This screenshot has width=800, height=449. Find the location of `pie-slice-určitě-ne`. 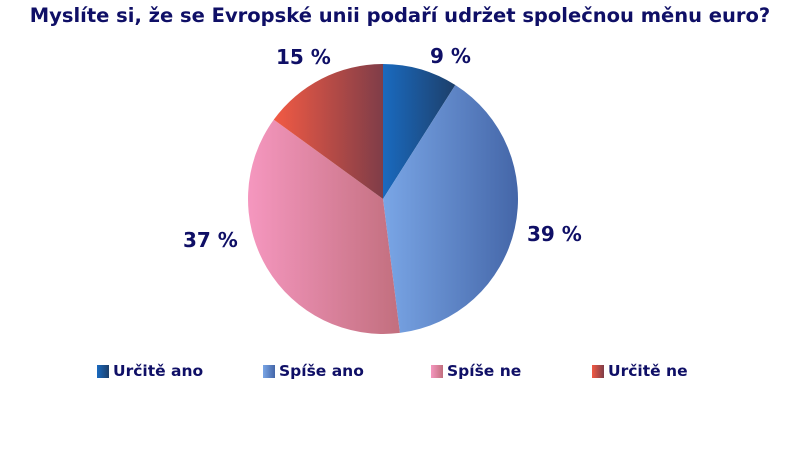

pie-slice-určitě-ne is located at coordinates (328, 131).